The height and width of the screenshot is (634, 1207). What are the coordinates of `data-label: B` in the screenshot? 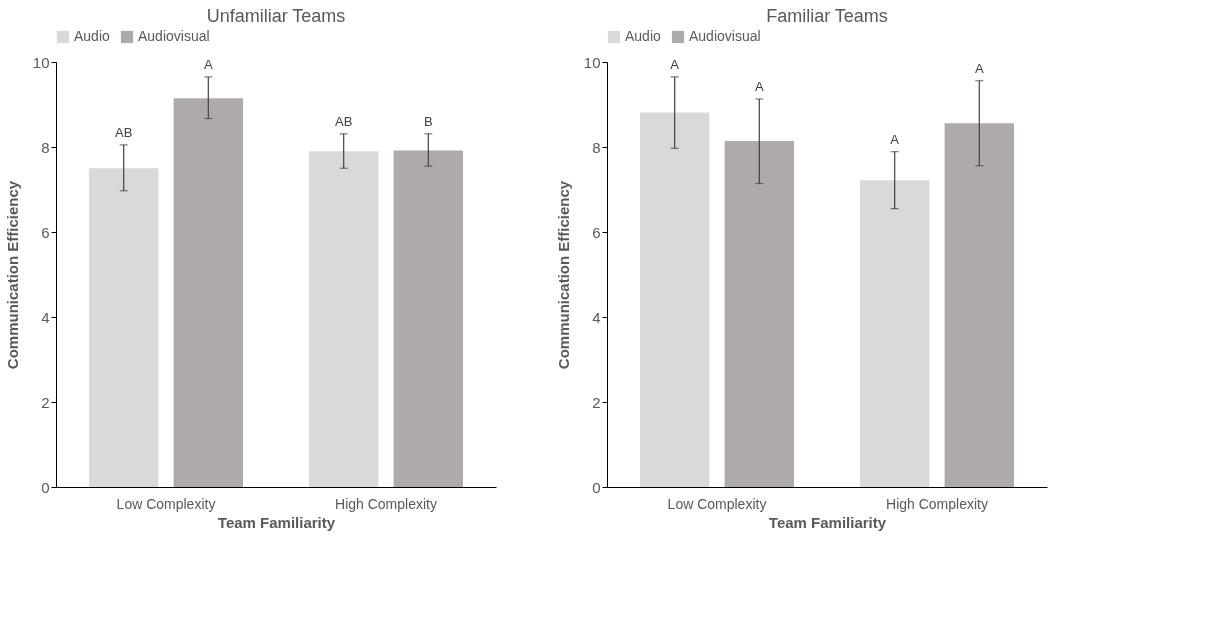 It's located at (428, 121).